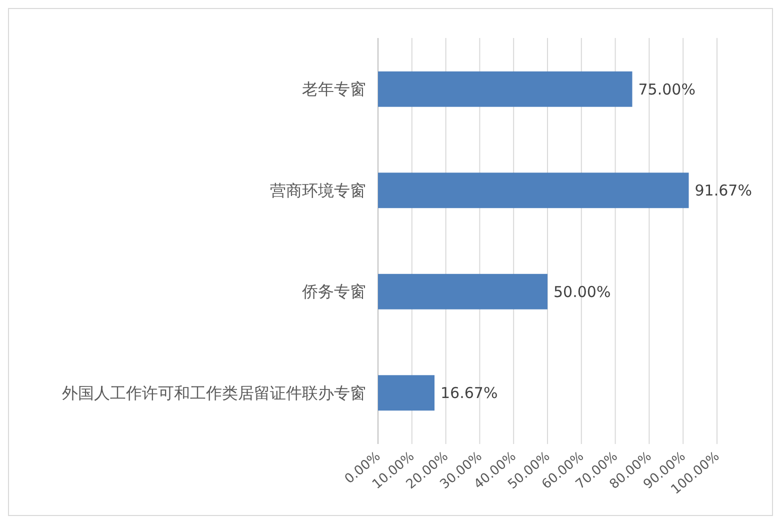 This screenshot has height=524, width=781. What do you see at coordinates (723, 191) in the screenshot?
I see `data-label: 91.67%` at bounding box center [723, 191].